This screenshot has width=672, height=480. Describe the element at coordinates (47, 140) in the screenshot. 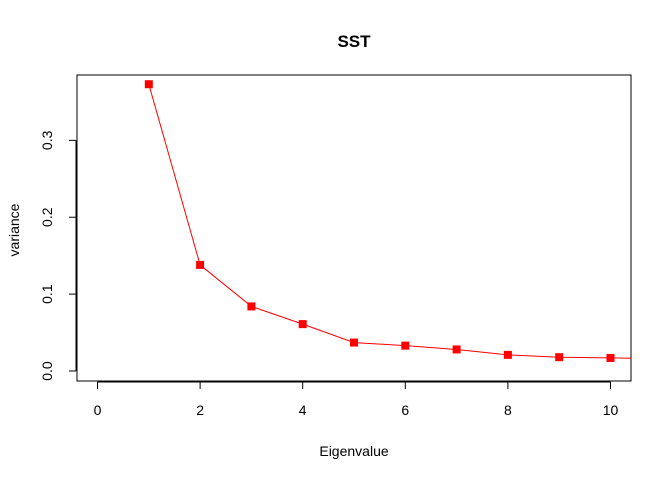

I see `y-tick-label: 0.3` at that location.